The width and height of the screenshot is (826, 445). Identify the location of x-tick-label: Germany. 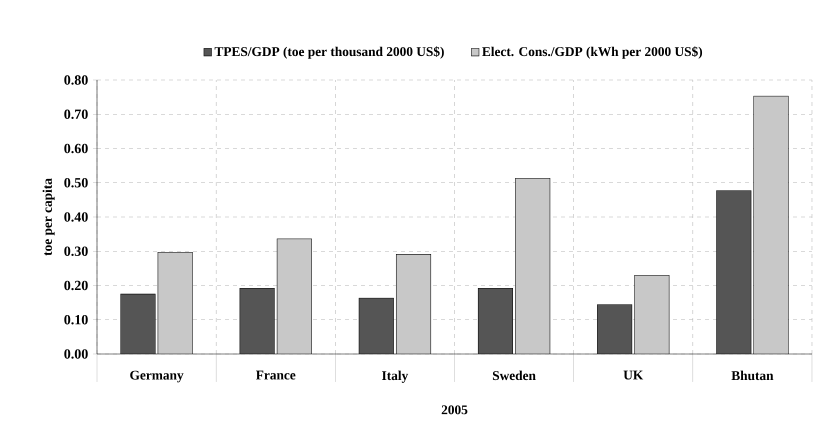
(157, 376).